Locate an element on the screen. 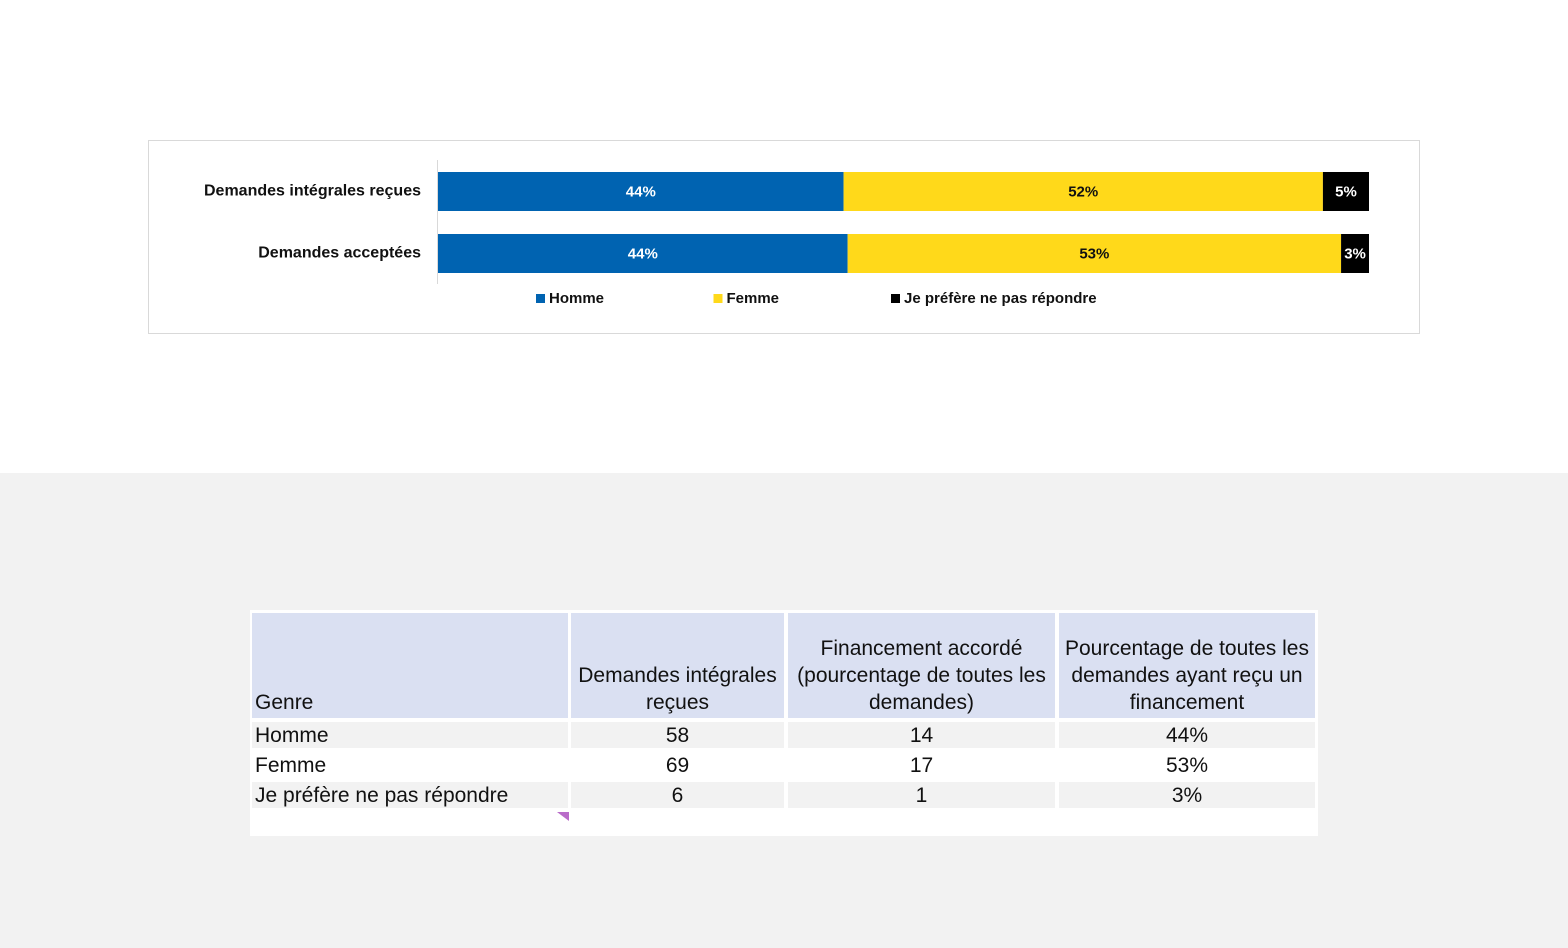 This screenshot has height=948, width=1568. value-label: 3% is located at coordinates (1355, 253).